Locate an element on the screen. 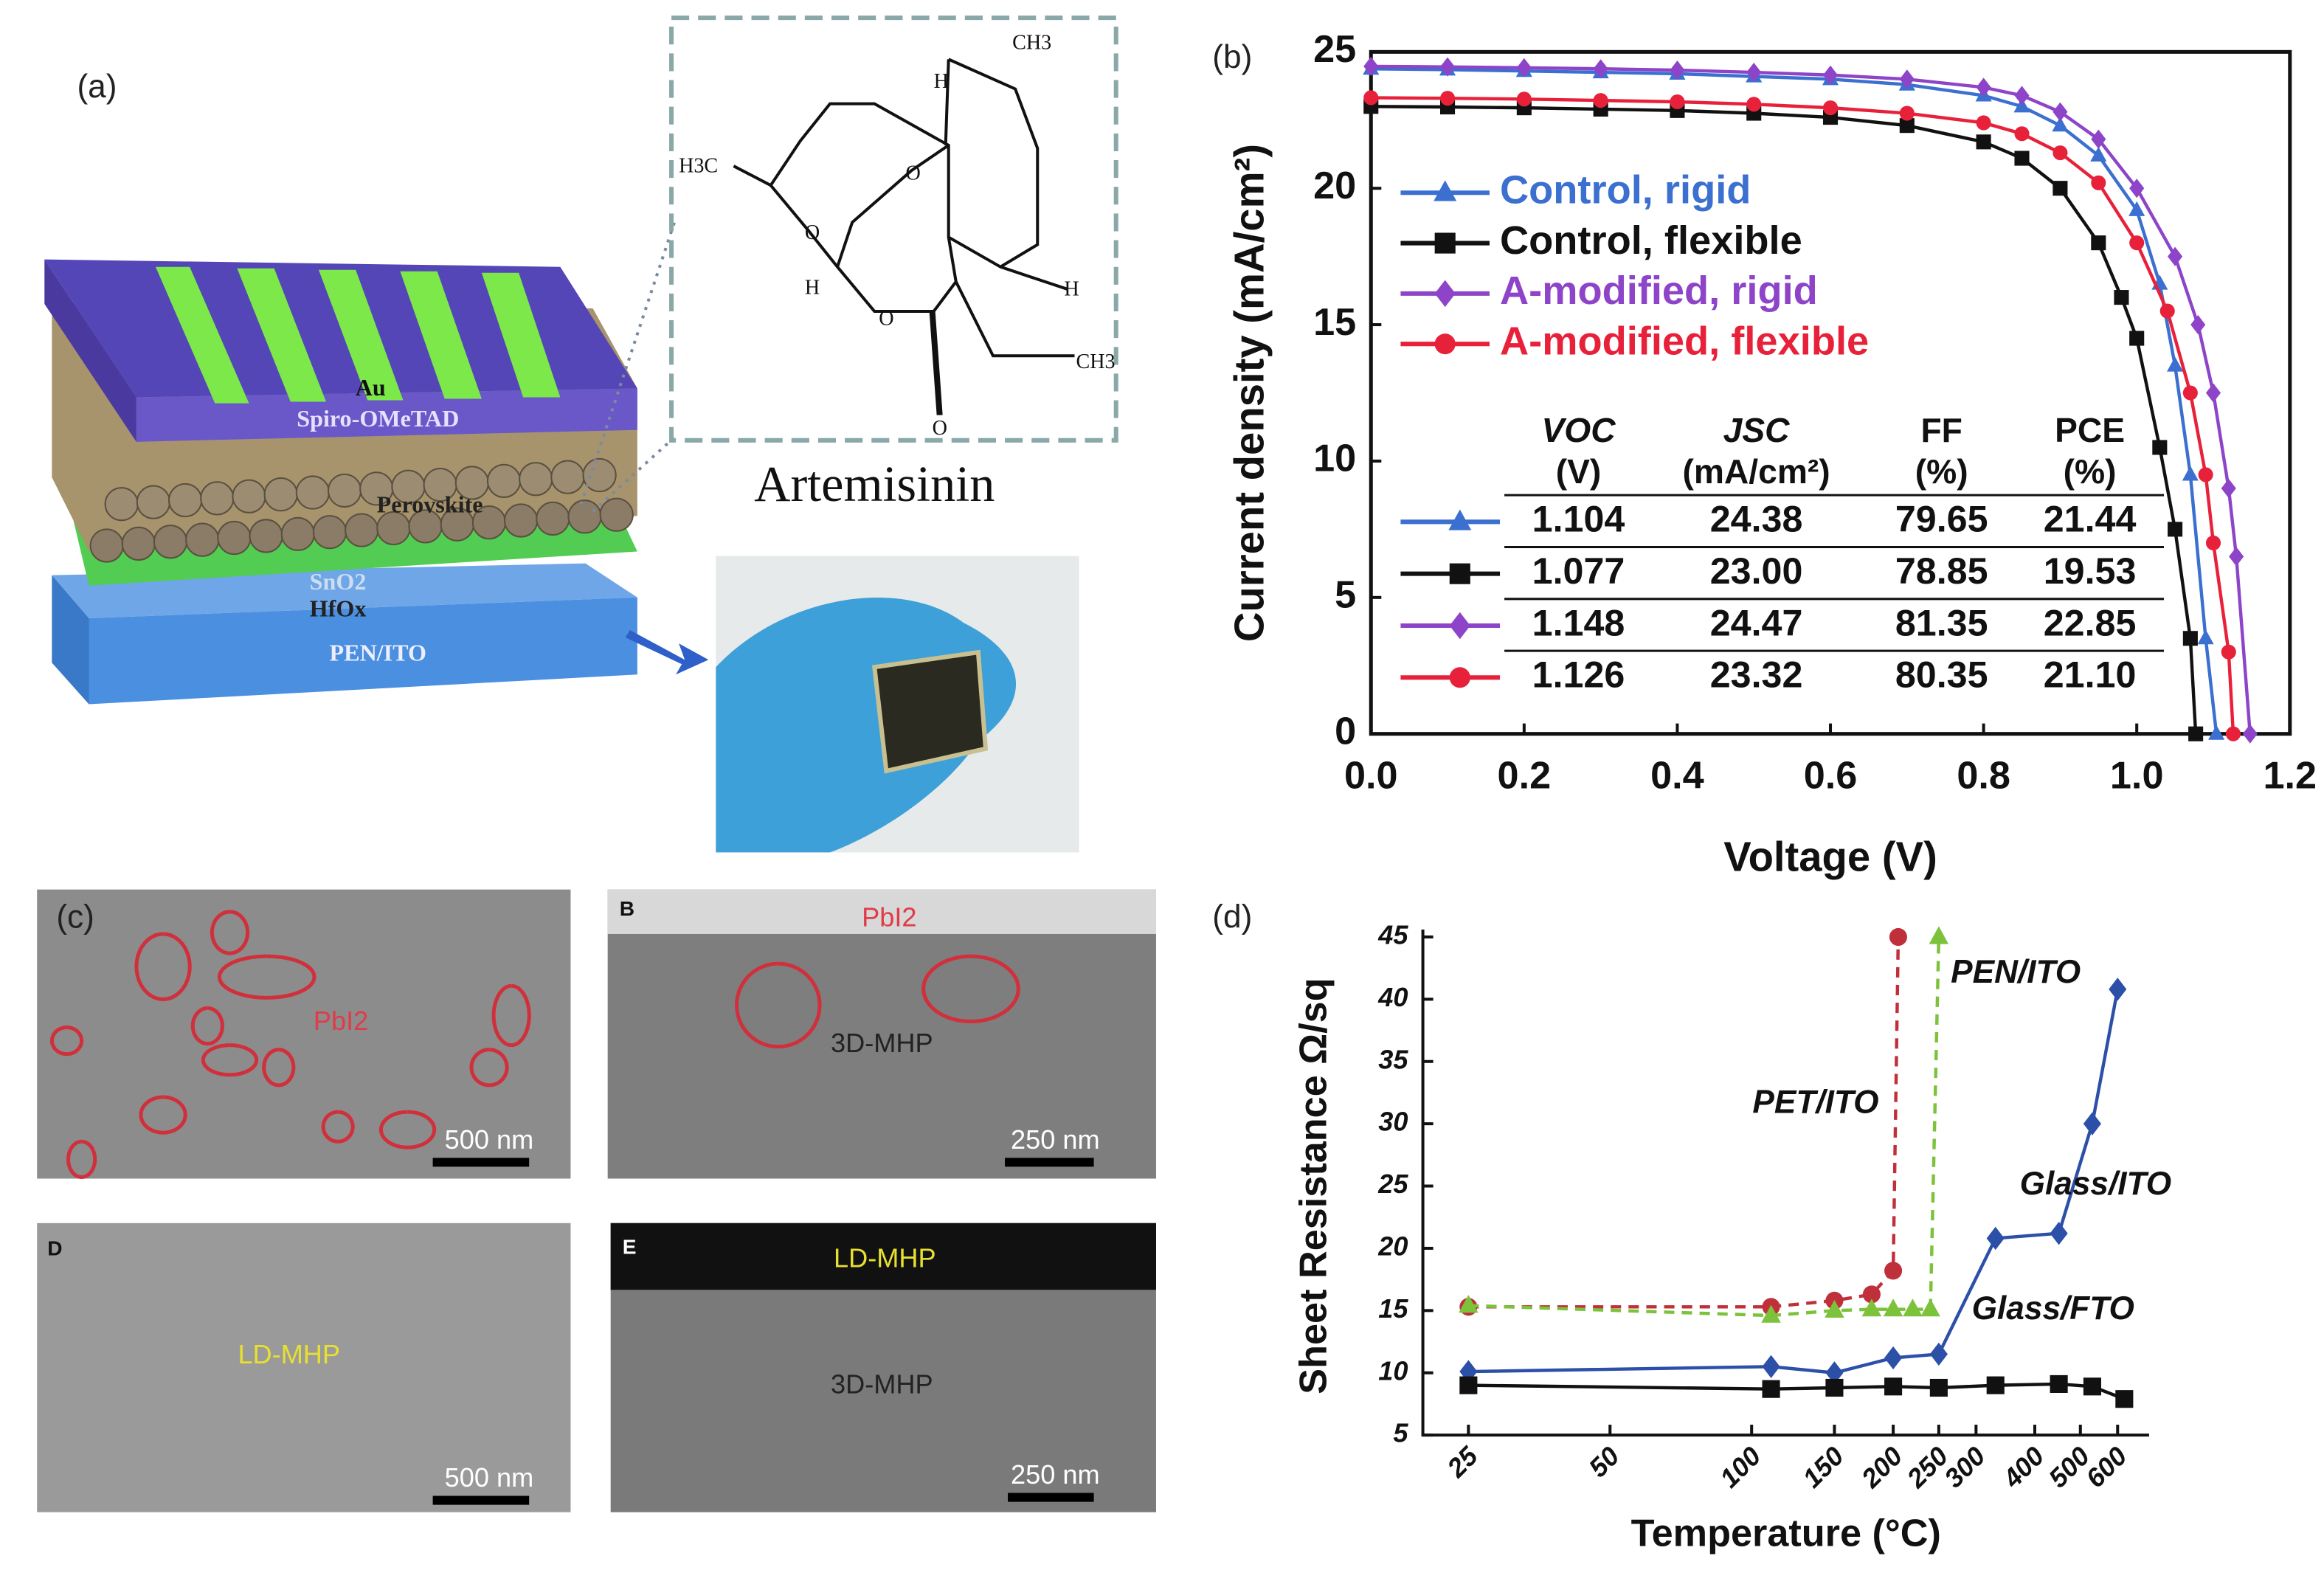  y-tick-label: 30 is located at coordinates (1393, 1122).